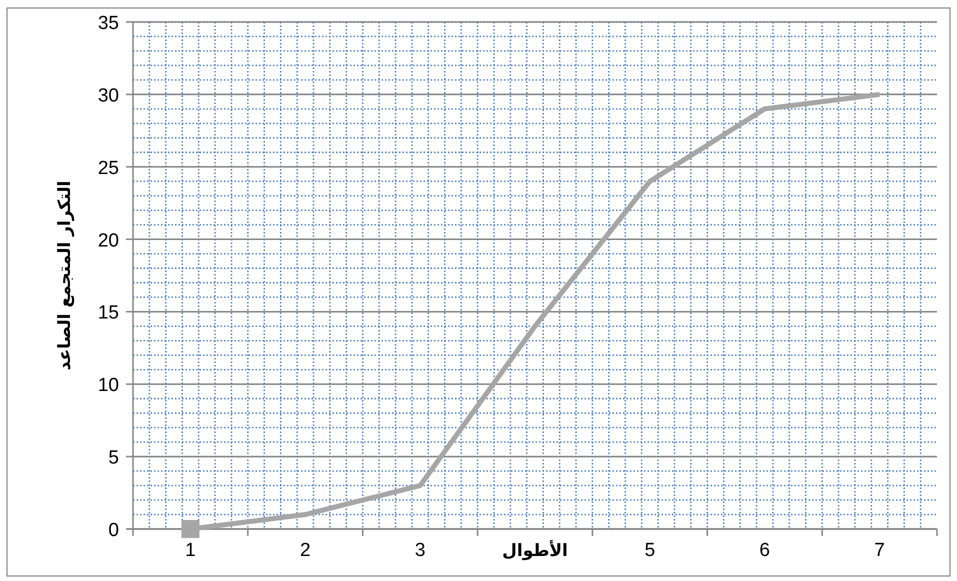 The height and width of the screenshot is (581, 957). What do you see at coordinates (113, 530) in the screenshot?
I see `y-tick-label: 0` at bounding box center [113, 530].